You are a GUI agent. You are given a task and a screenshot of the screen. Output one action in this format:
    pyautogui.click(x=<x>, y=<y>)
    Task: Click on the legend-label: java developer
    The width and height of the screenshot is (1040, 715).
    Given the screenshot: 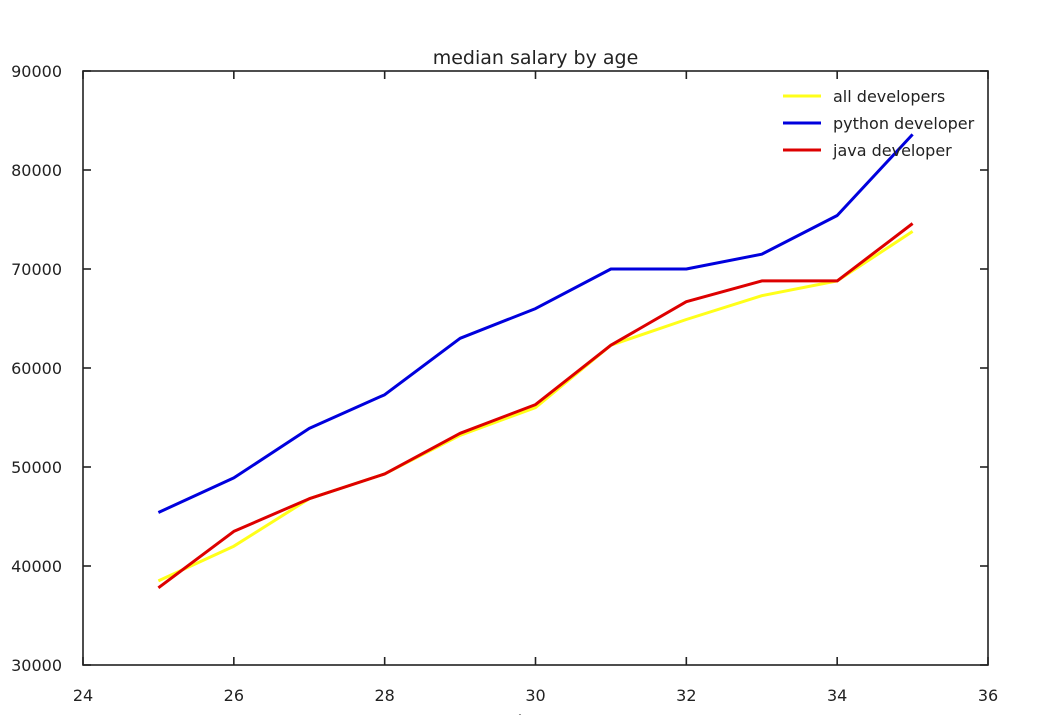 What is the action you would take?
    pyautogui.click(x=892, y=150)
    